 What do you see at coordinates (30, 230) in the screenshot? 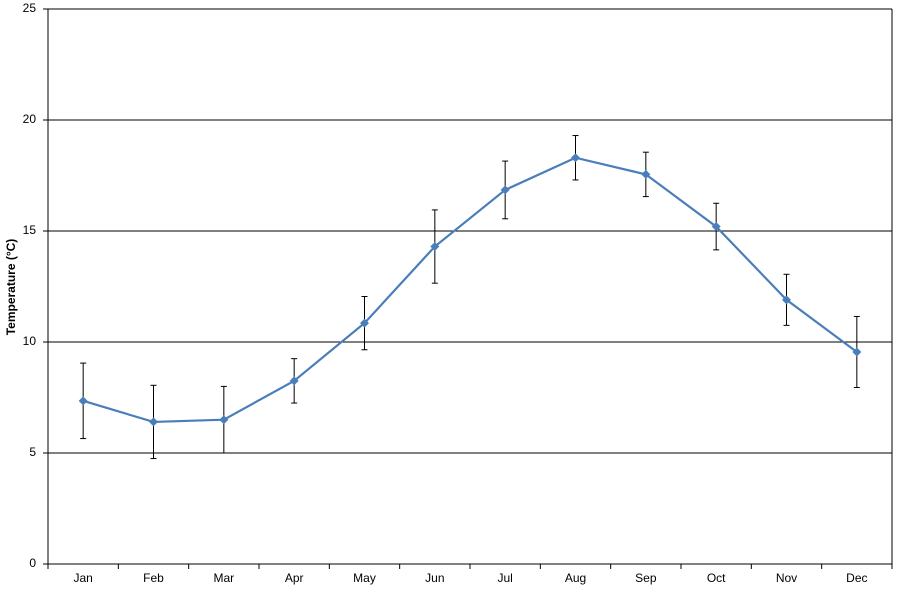
I see `y-tick-label: 15` at bounding box center [30, 230].